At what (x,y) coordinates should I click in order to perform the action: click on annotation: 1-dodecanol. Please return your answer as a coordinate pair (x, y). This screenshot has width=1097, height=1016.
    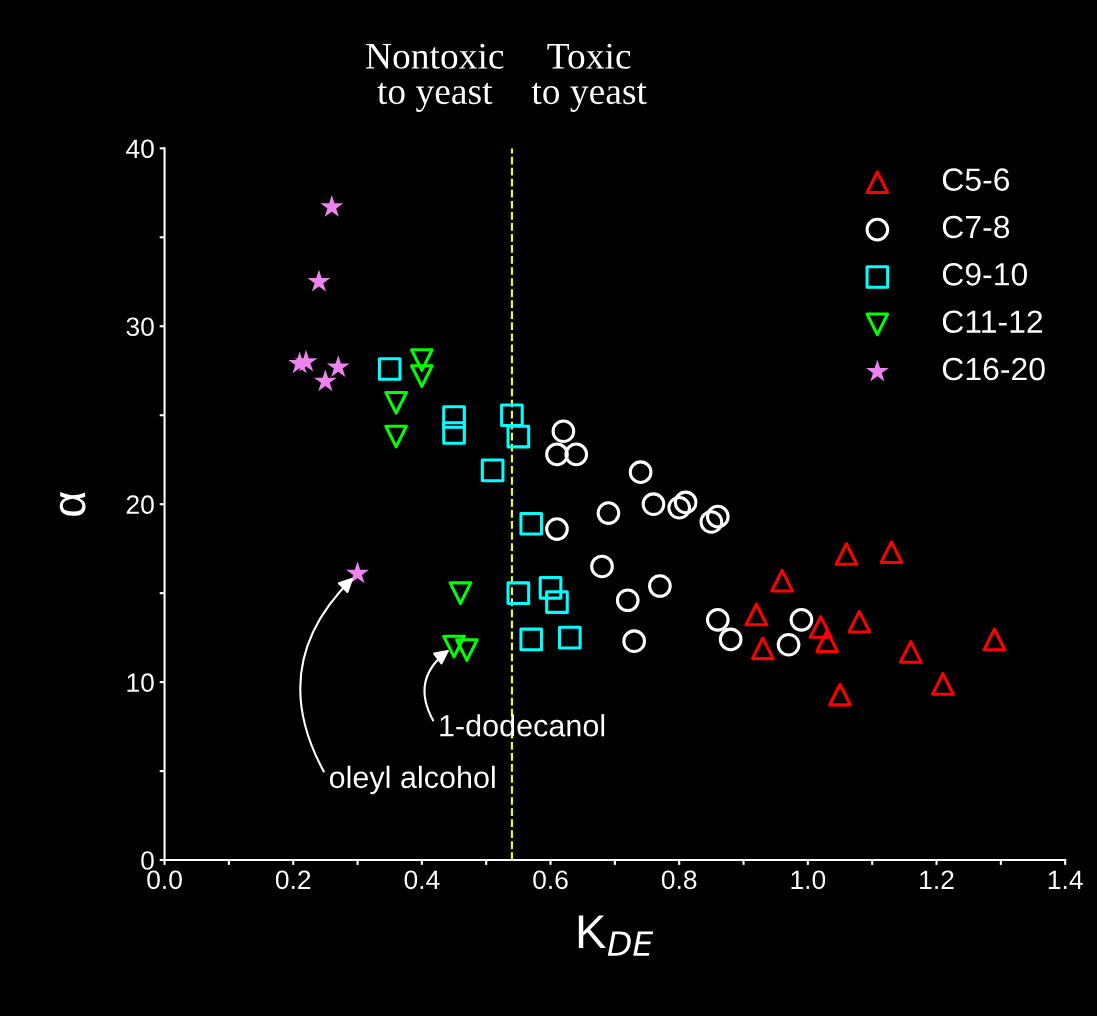
    Looking at the image, I should click on (522, 725).